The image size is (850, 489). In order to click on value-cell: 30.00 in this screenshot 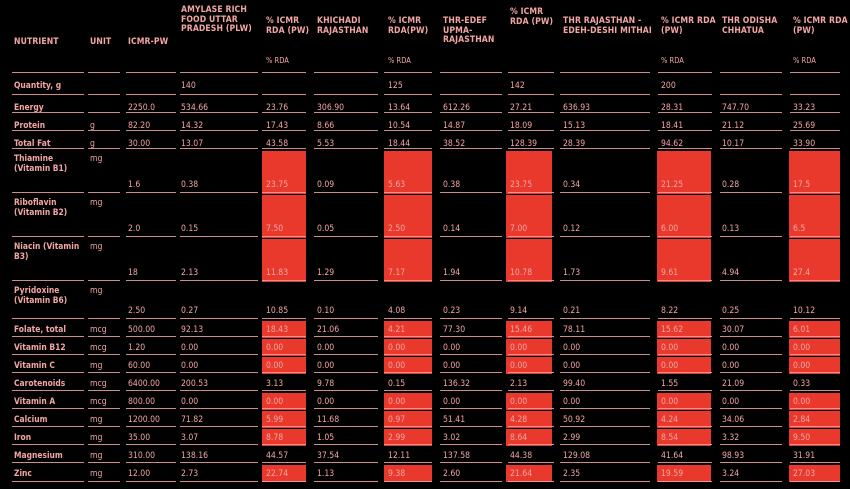, I will do `click(139, 144)`.